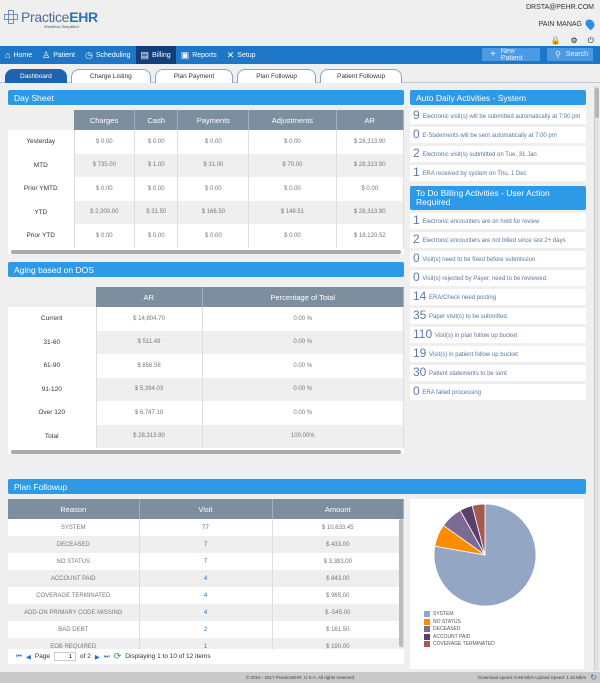 The height and width of the screenshot is (683, 600). Describe the element at coordinates (570, 54) in the screenshot. I see `search-button: ⚲ Search` at that location.